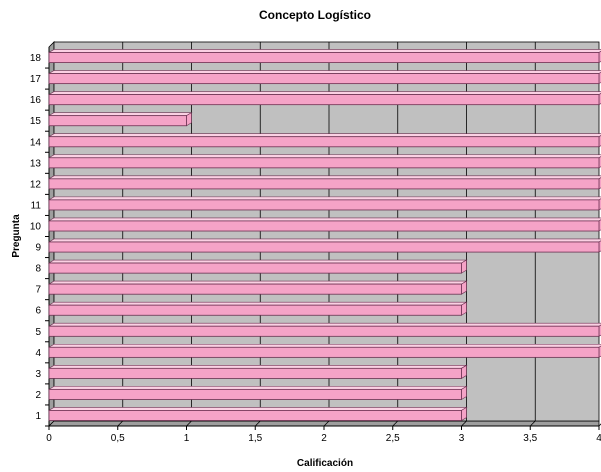 Image resolution: width=601 pixels, height=472 pixels. I want to click on x-tick-label: 0,5, so click(118, 438).